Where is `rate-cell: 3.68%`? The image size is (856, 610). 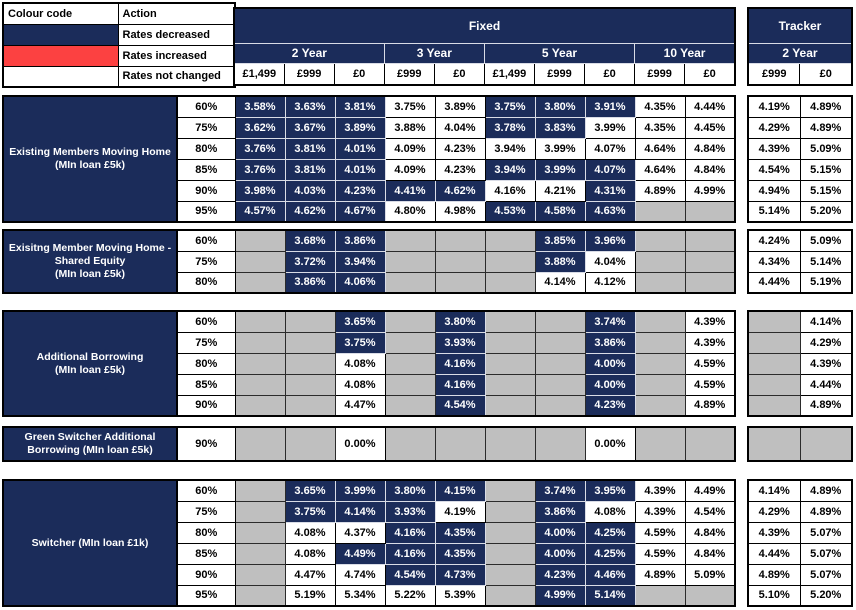
rate-cell: 3.68% is located at coordinates (310, 240).